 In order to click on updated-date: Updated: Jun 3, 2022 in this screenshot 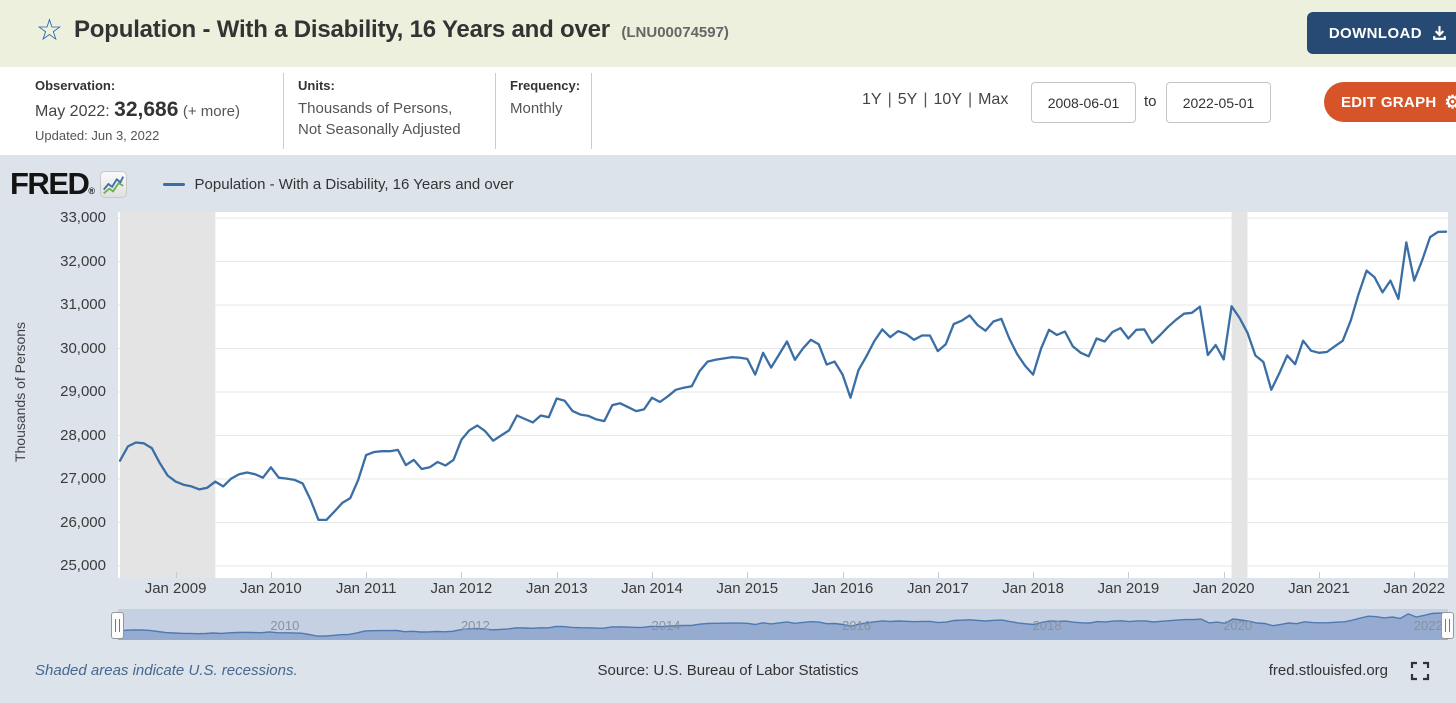, I will do `click(97, 135)`.